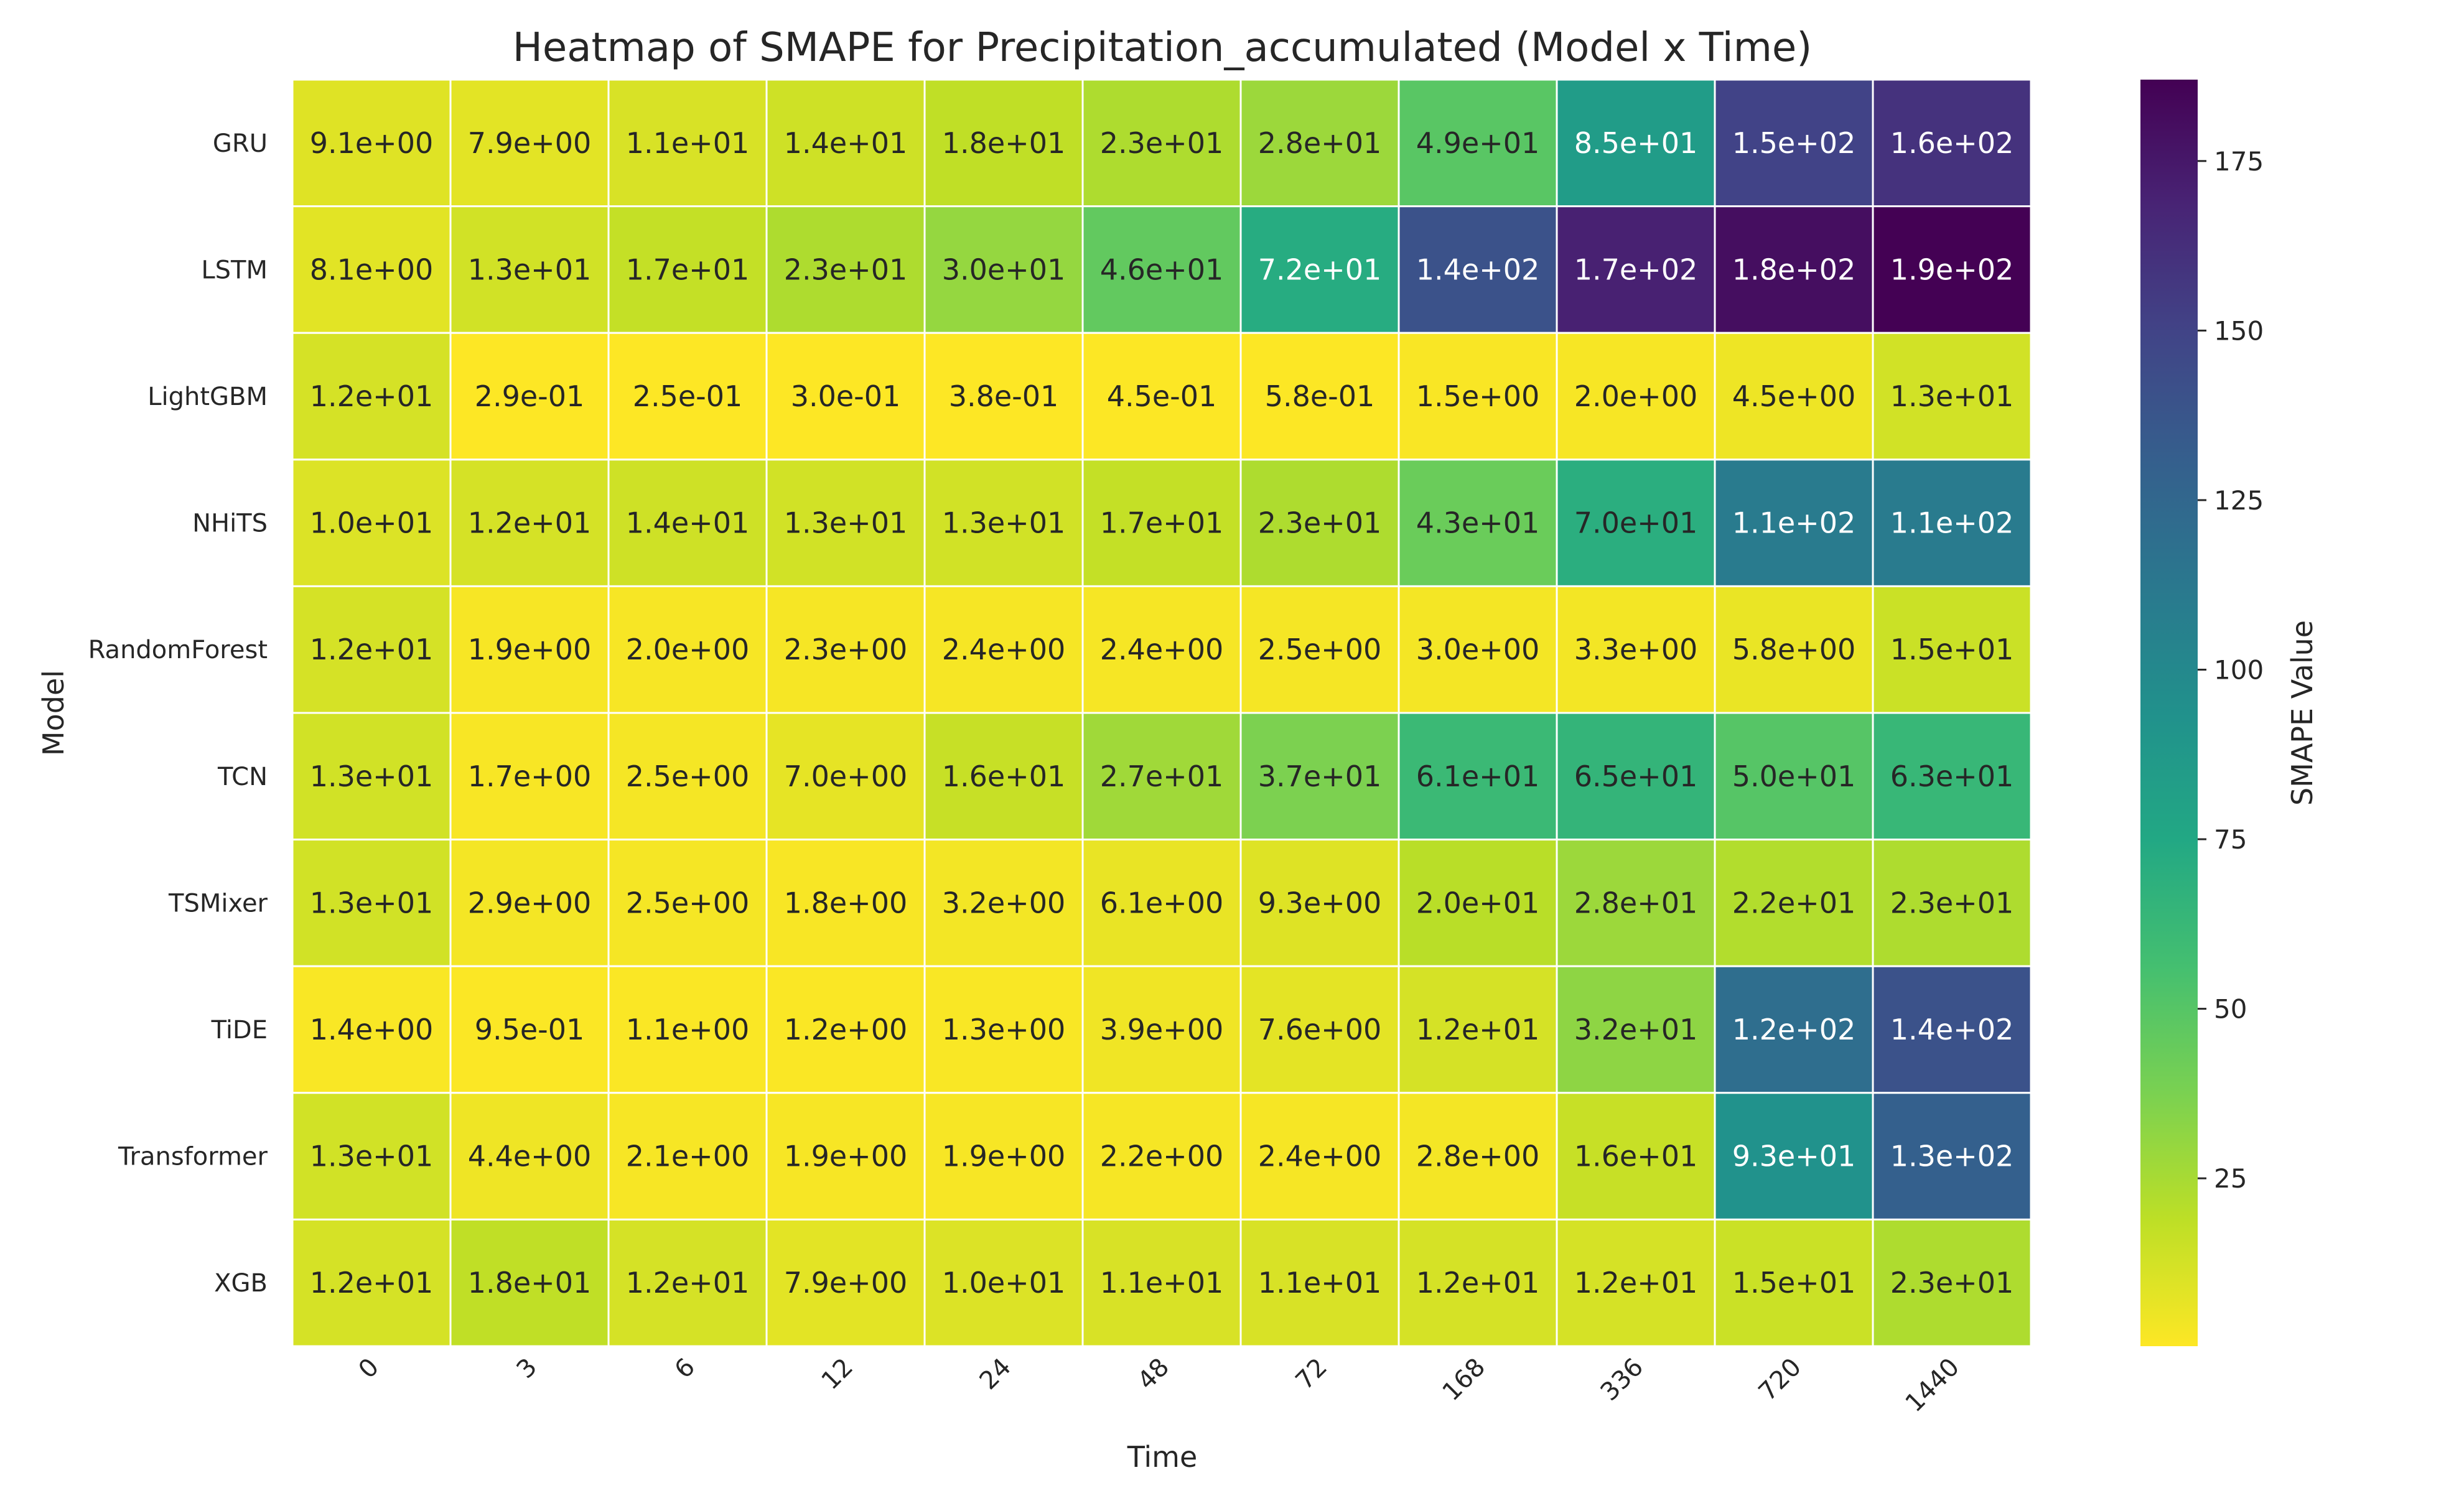 Image resolution: width=2464 pixels, height=1493 pixels. What do you see at coordinates (1312, 1374) in the screenshot?
I see `x-tick-label: 72` at bounding box center [1312, 1374].